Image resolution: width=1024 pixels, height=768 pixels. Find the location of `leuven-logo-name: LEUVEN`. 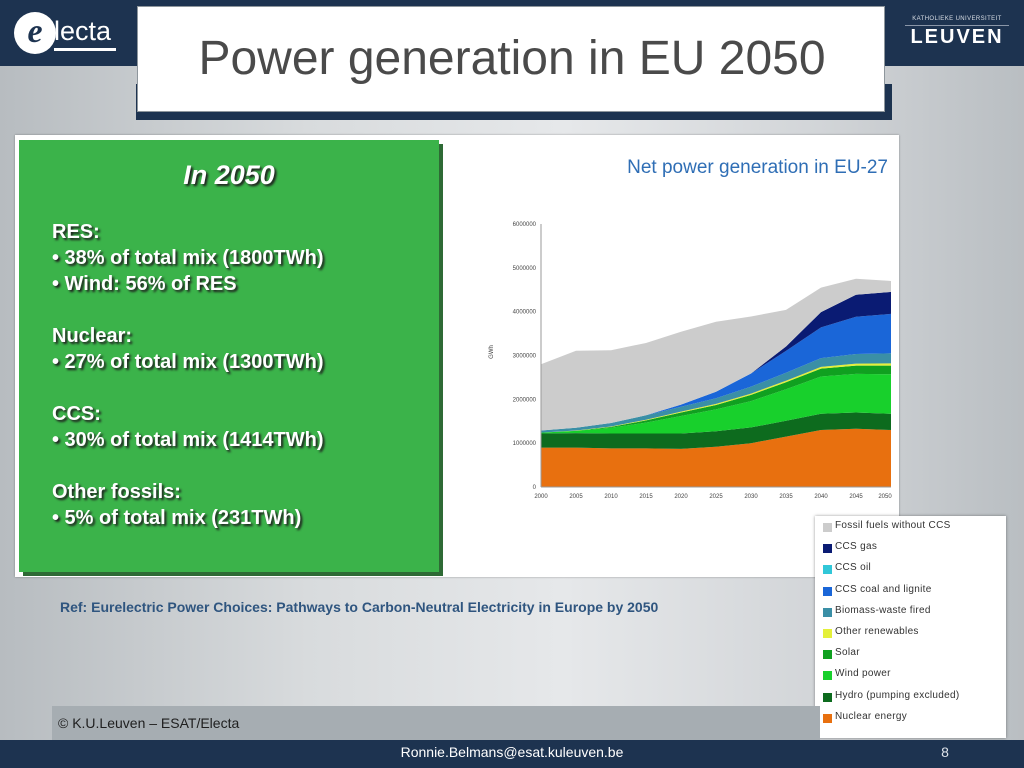

leuven-logo-name: LEUVEN is located at coordinates (957, 37).